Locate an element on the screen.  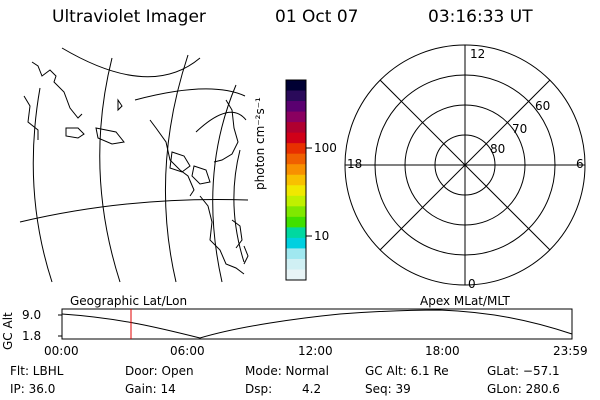
date-label: 01 Oct 07 is located at coordinates (317, 17).